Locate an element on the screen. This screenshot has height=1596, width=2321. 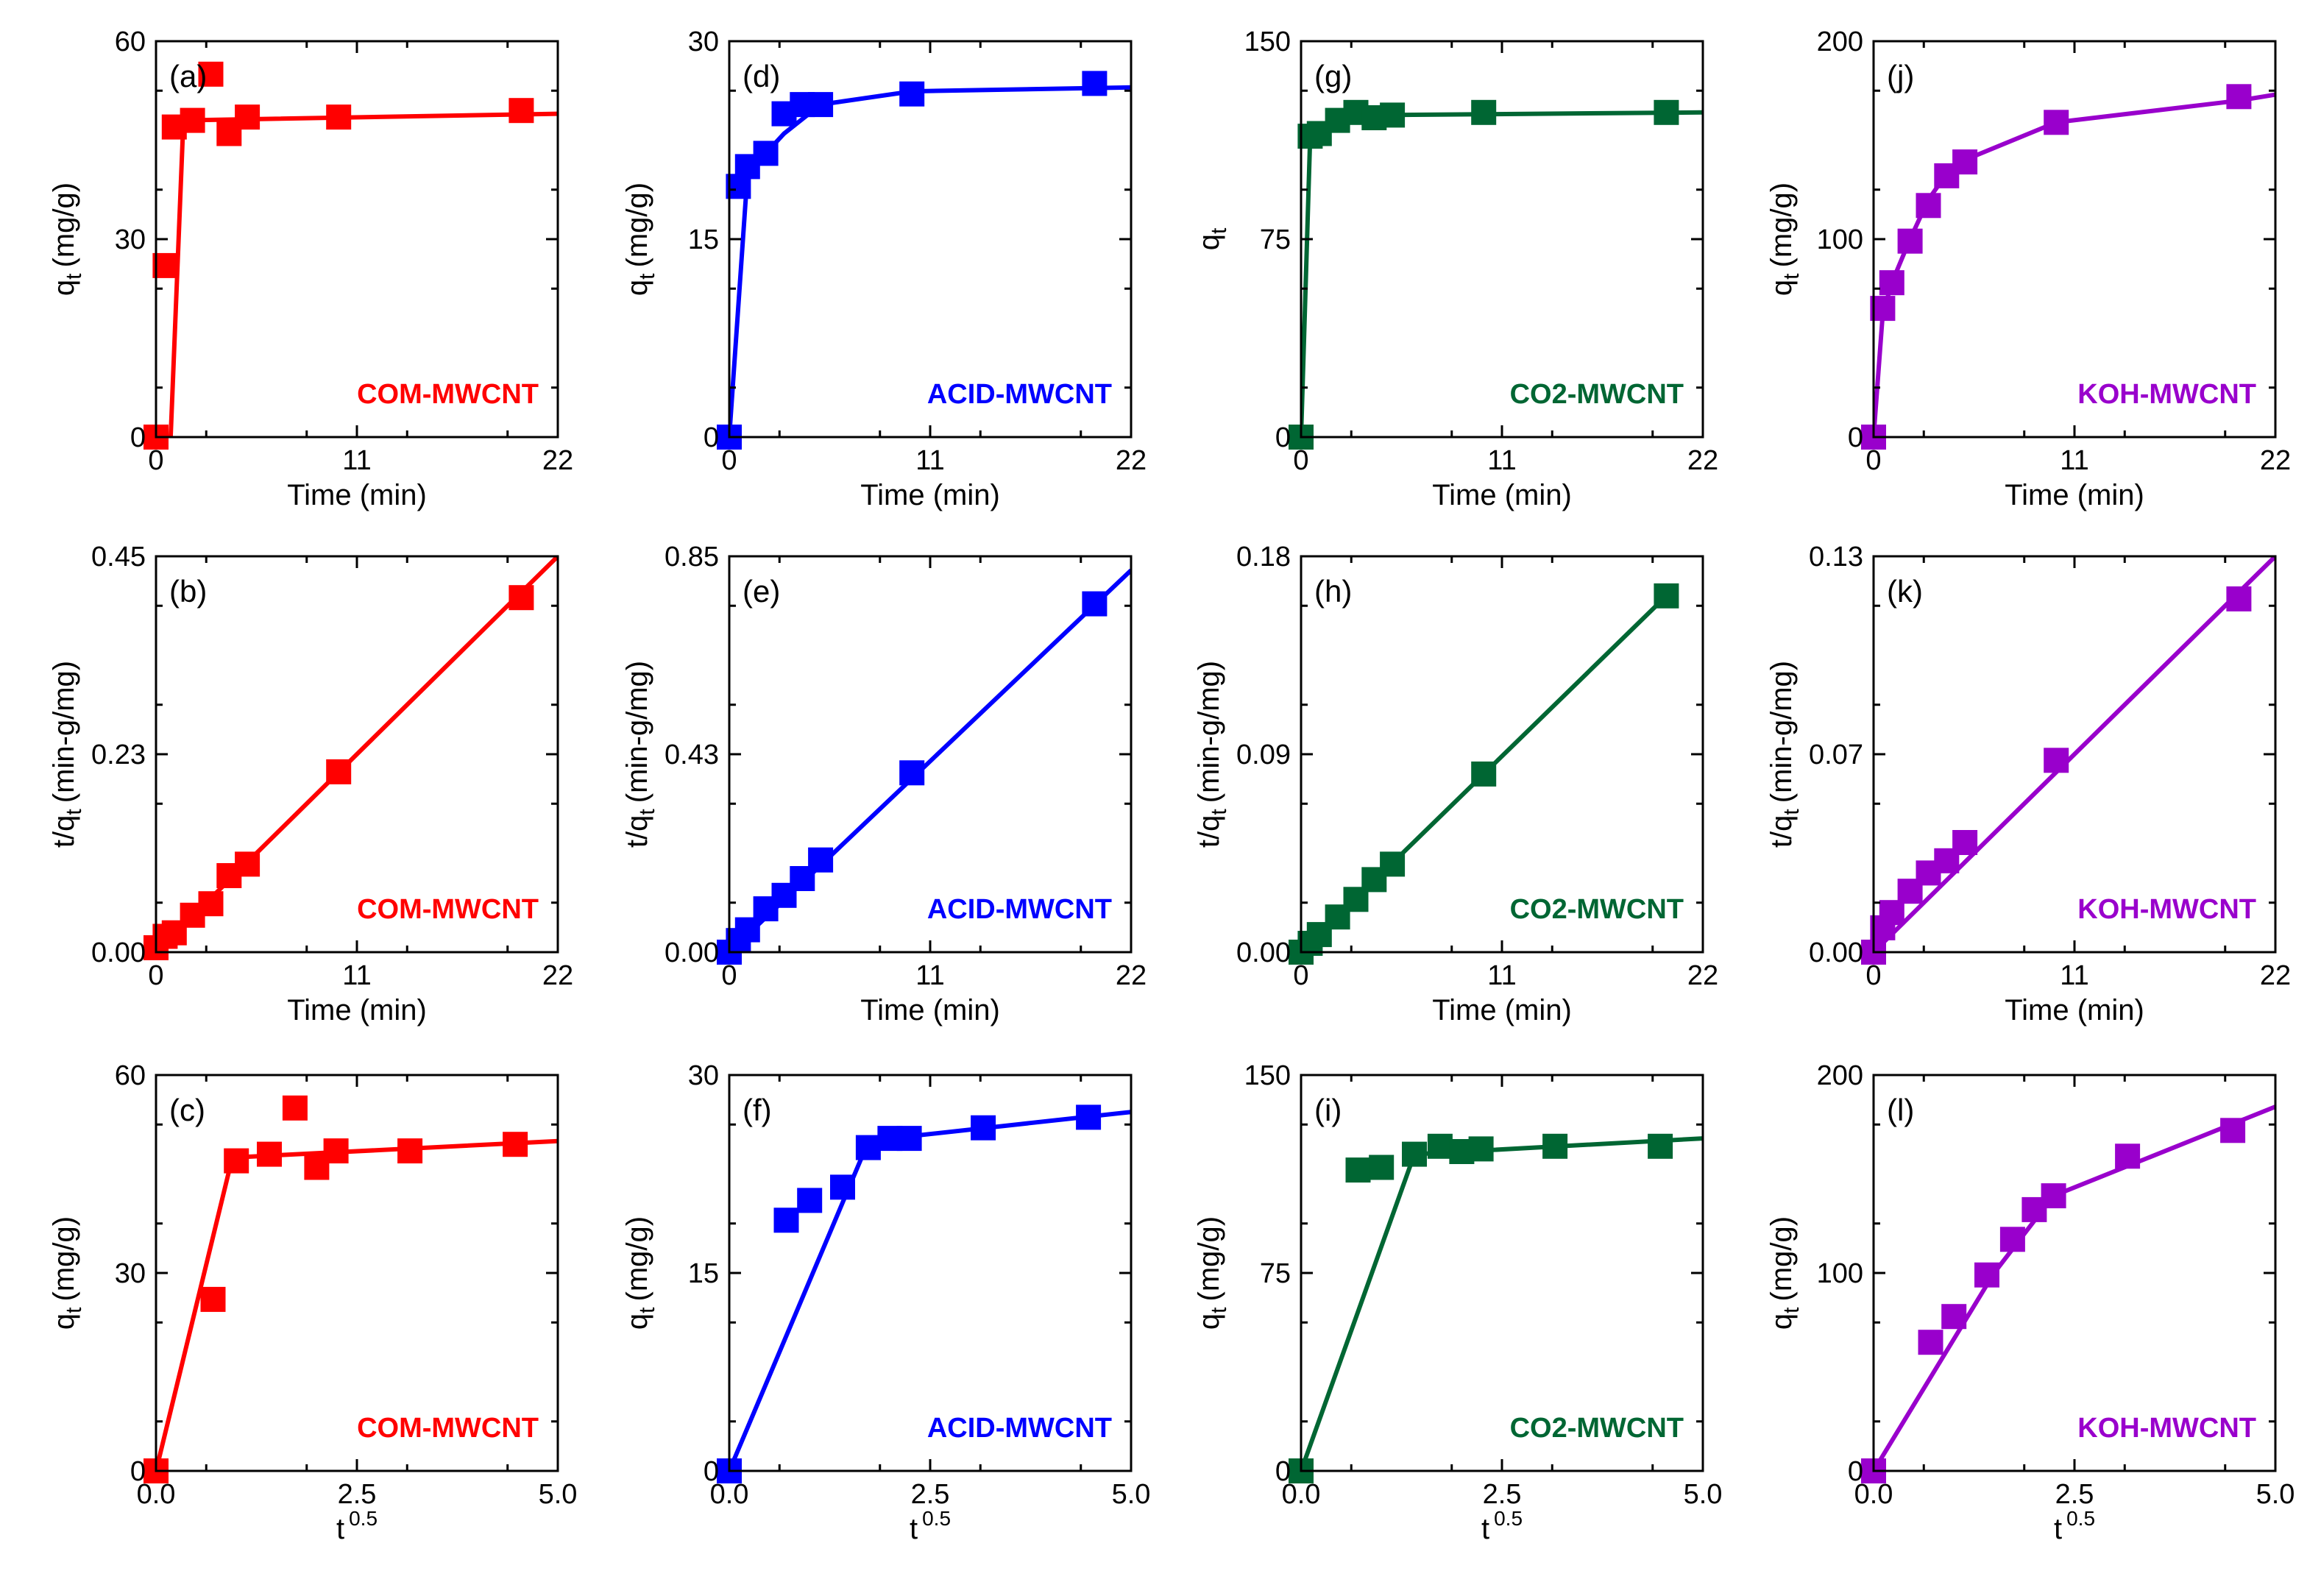
y-tick-label: 0.45 is located at coordinates (118, 557).